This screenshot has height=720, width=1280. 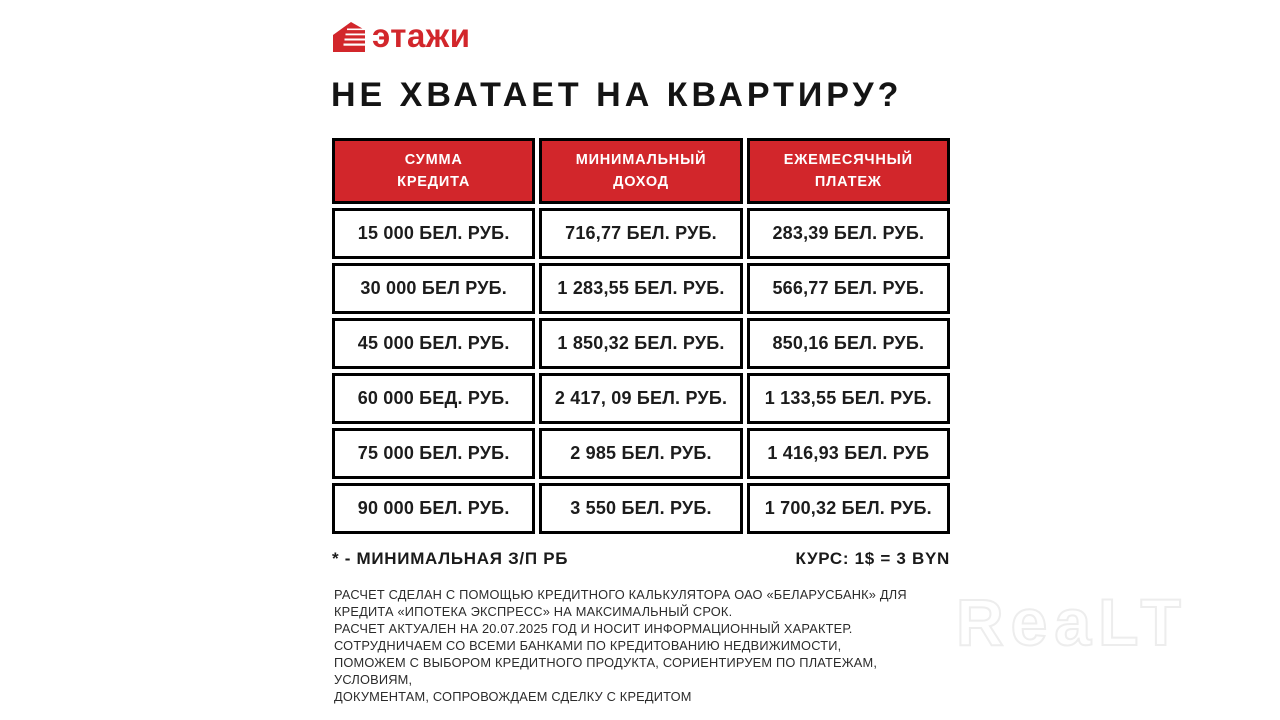 I want to click on page-title: НЕ ХВАТАЕТ НА КВАРТИРУ?, so click(x=617, y=95).